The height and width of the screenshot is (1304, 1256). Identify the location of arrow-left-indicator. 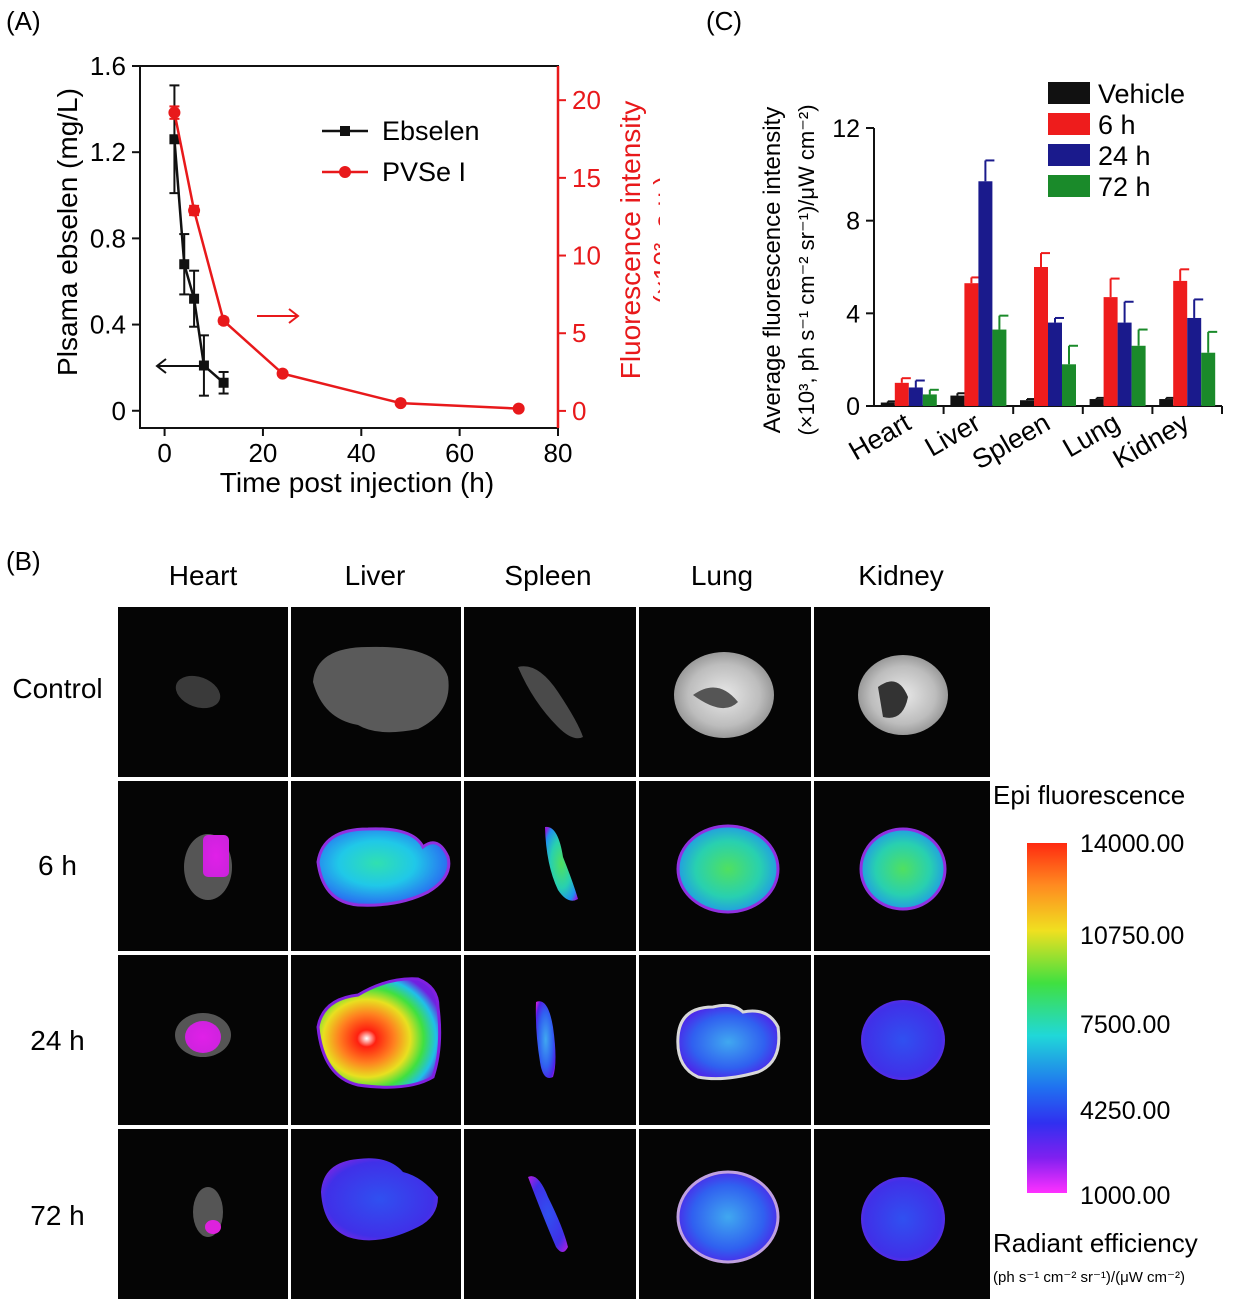
(177, 366).